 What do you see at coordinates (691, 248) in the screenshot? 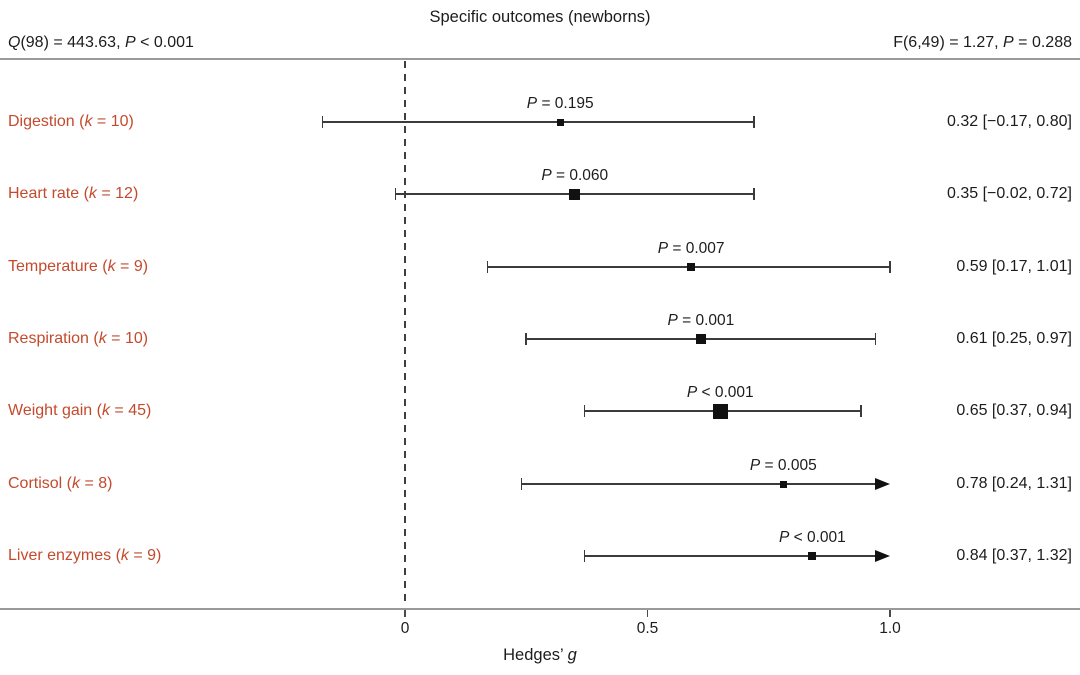
I see `p-value-label: P = 0.007` at bounding box center [691, 248].